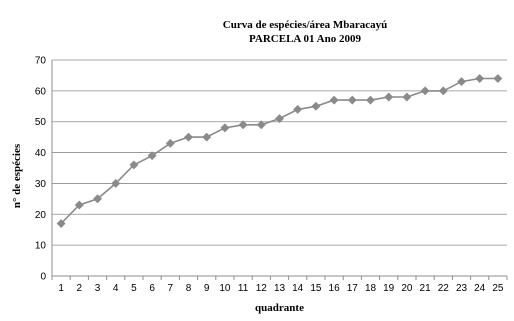  I want to click on y-tick-labels: 0 10 20 30 40 50 60 70, so click(41, 169).